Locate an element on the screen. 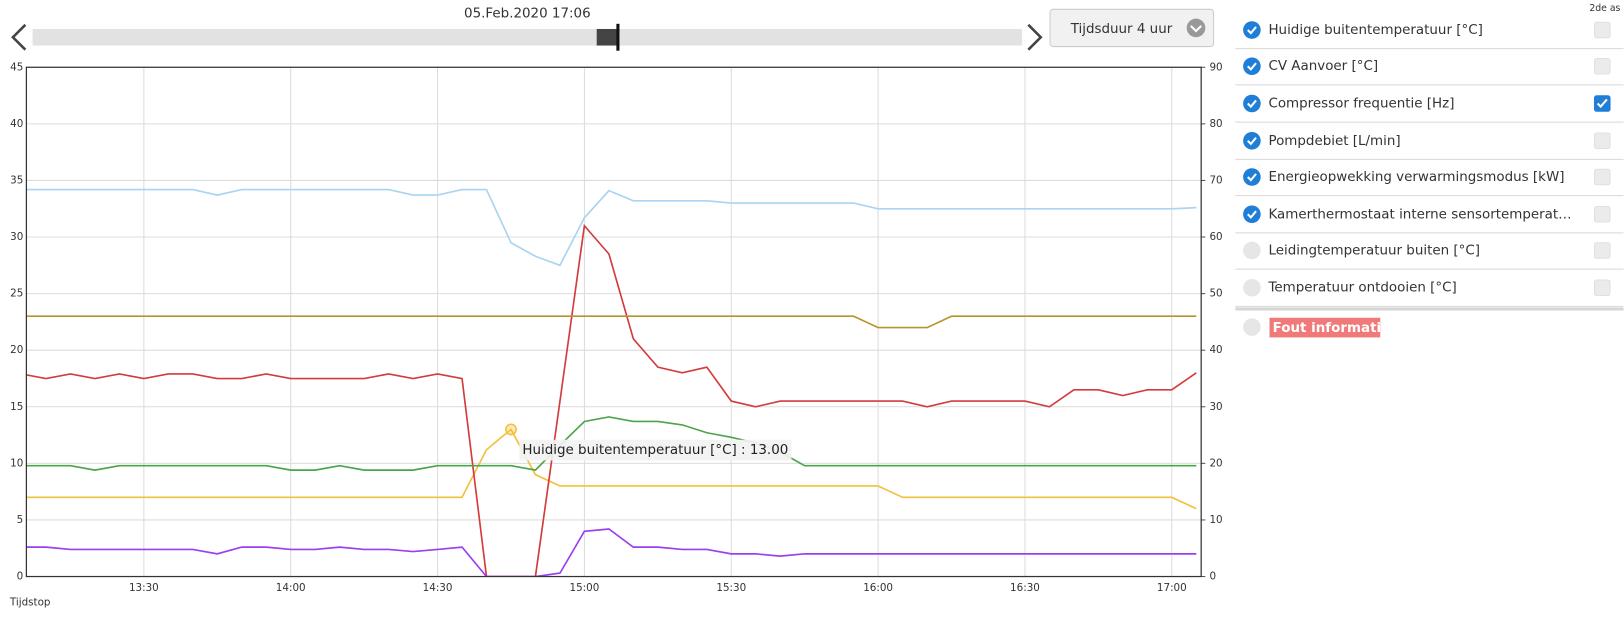 The image size is (1624, 620). dropdown-chevron is located at coordinates (1196, 29).